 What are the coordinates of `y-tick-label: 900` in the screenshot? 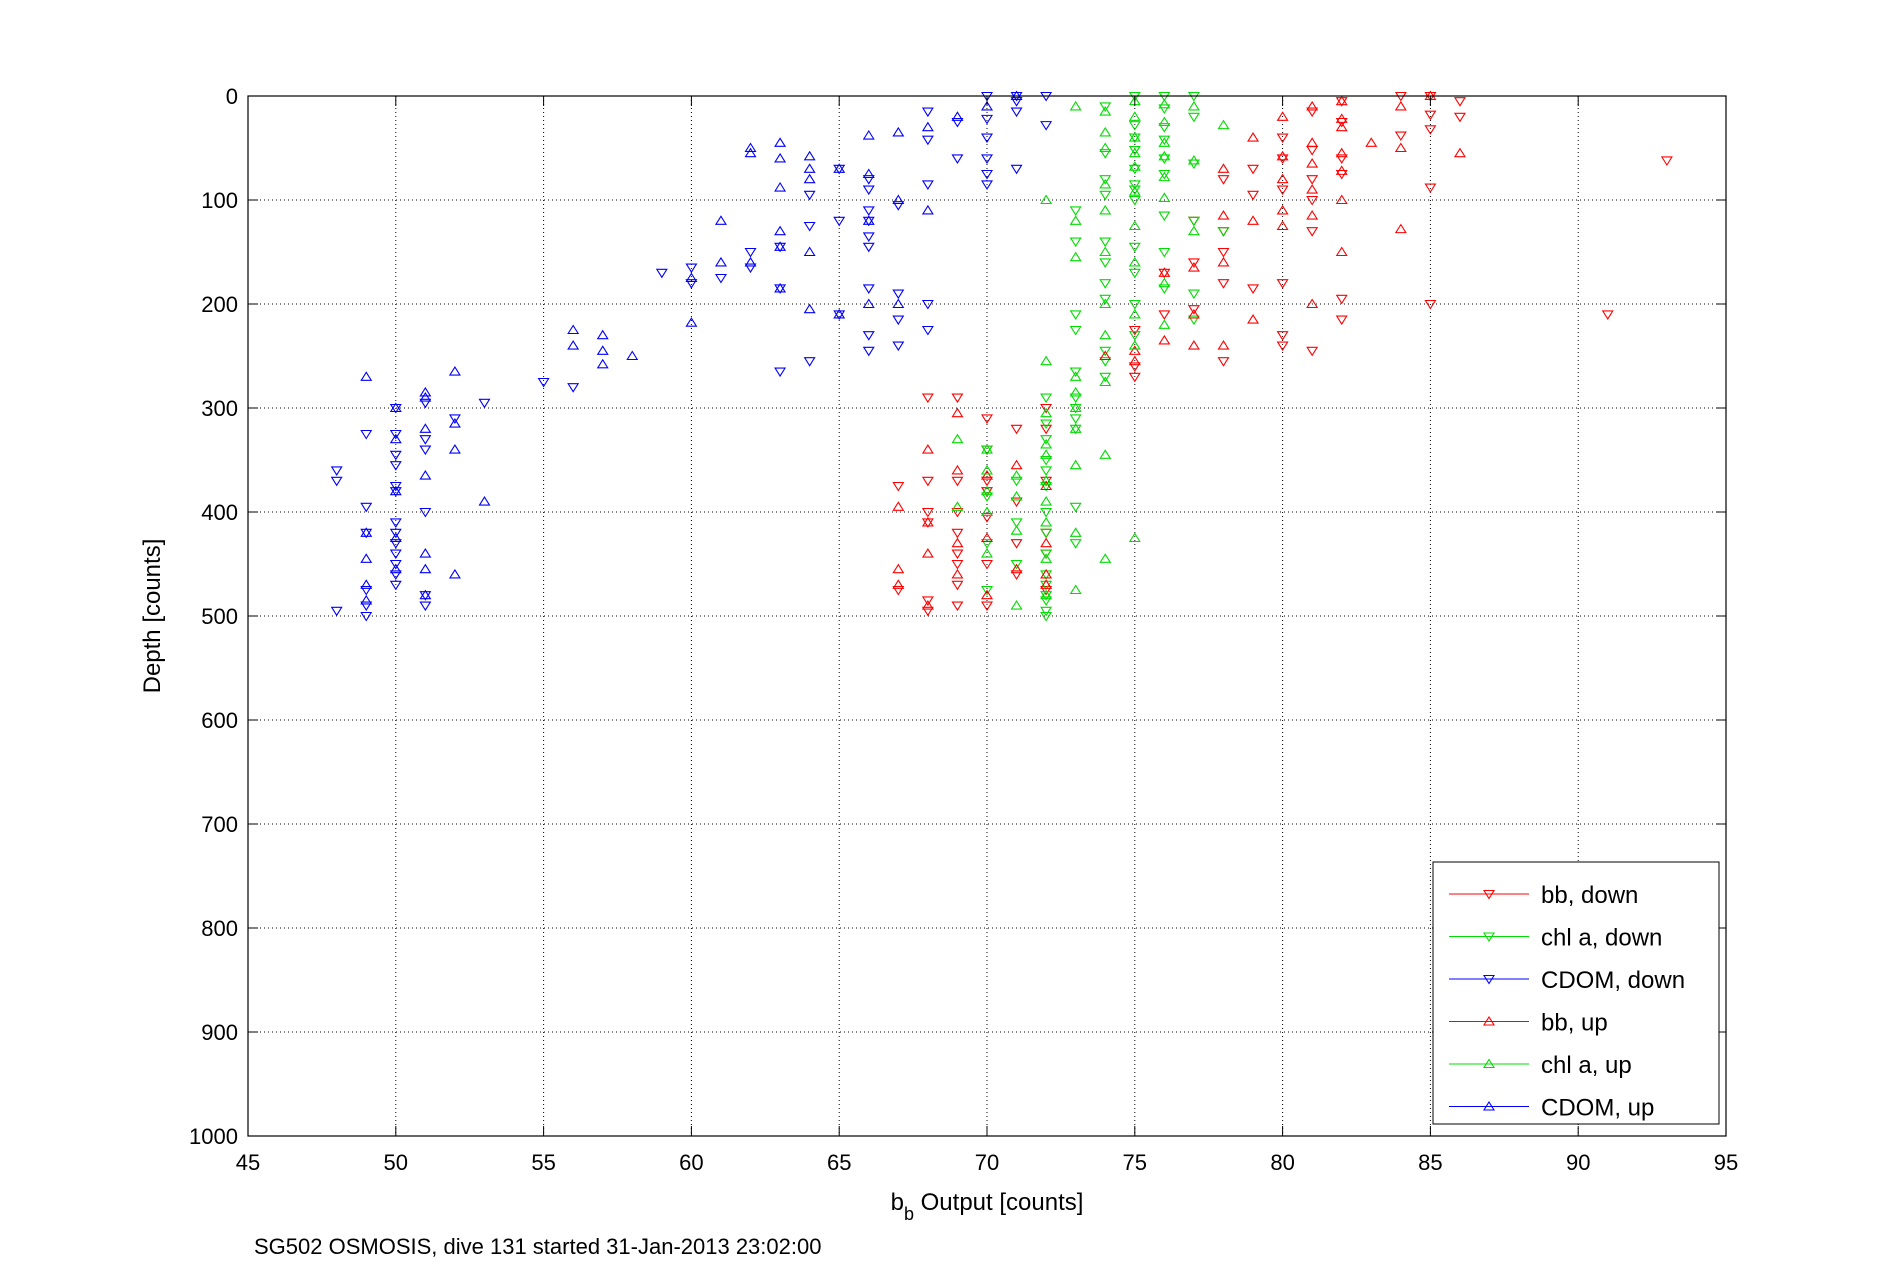 It's located at (219, 1032).